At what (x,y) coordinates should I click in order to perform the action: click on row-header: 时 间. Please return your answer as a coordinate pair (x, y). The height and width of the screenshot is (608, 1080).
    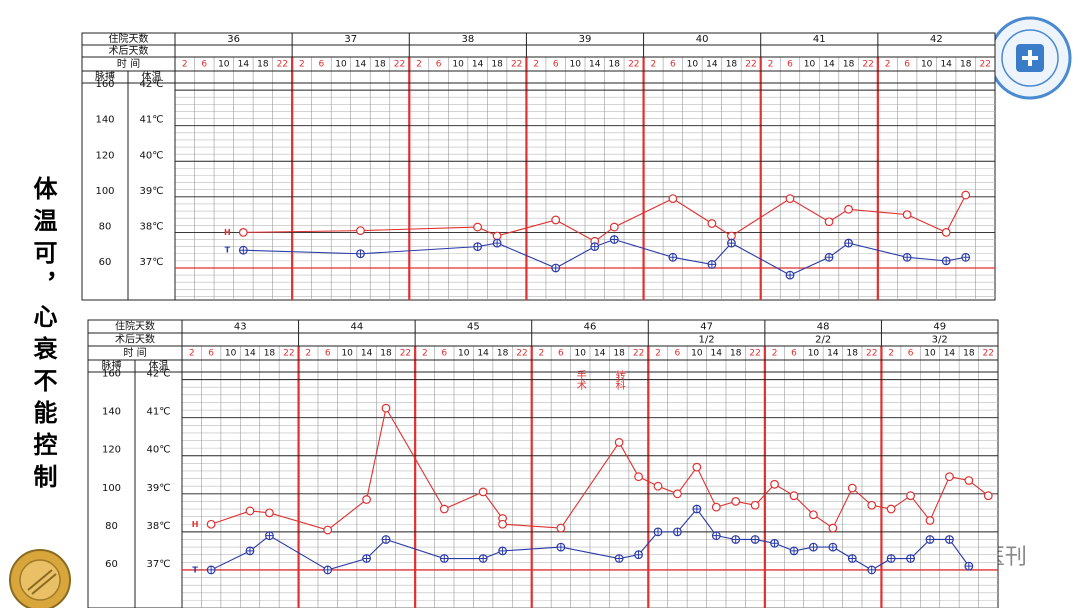
    Looking at the image, I should click on (128, 63).